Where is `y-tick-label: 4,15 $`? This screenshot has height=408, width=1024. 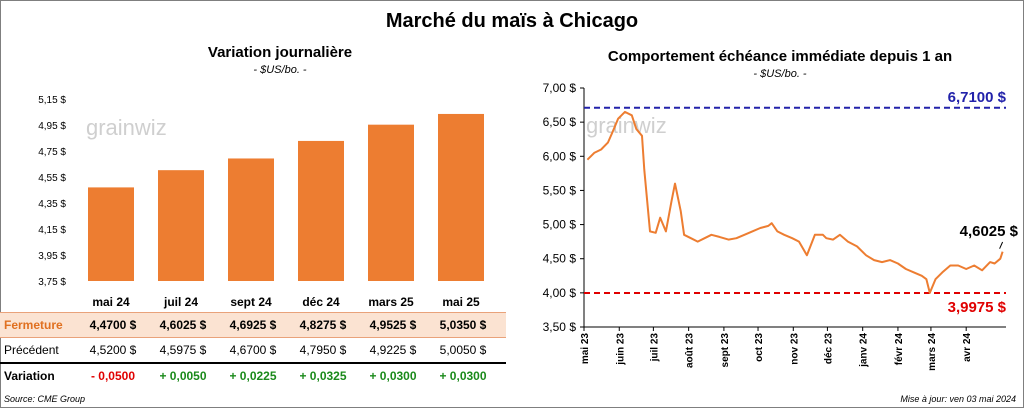 y-tick-label: 4,15 $ is located at coordinates (52, 230).